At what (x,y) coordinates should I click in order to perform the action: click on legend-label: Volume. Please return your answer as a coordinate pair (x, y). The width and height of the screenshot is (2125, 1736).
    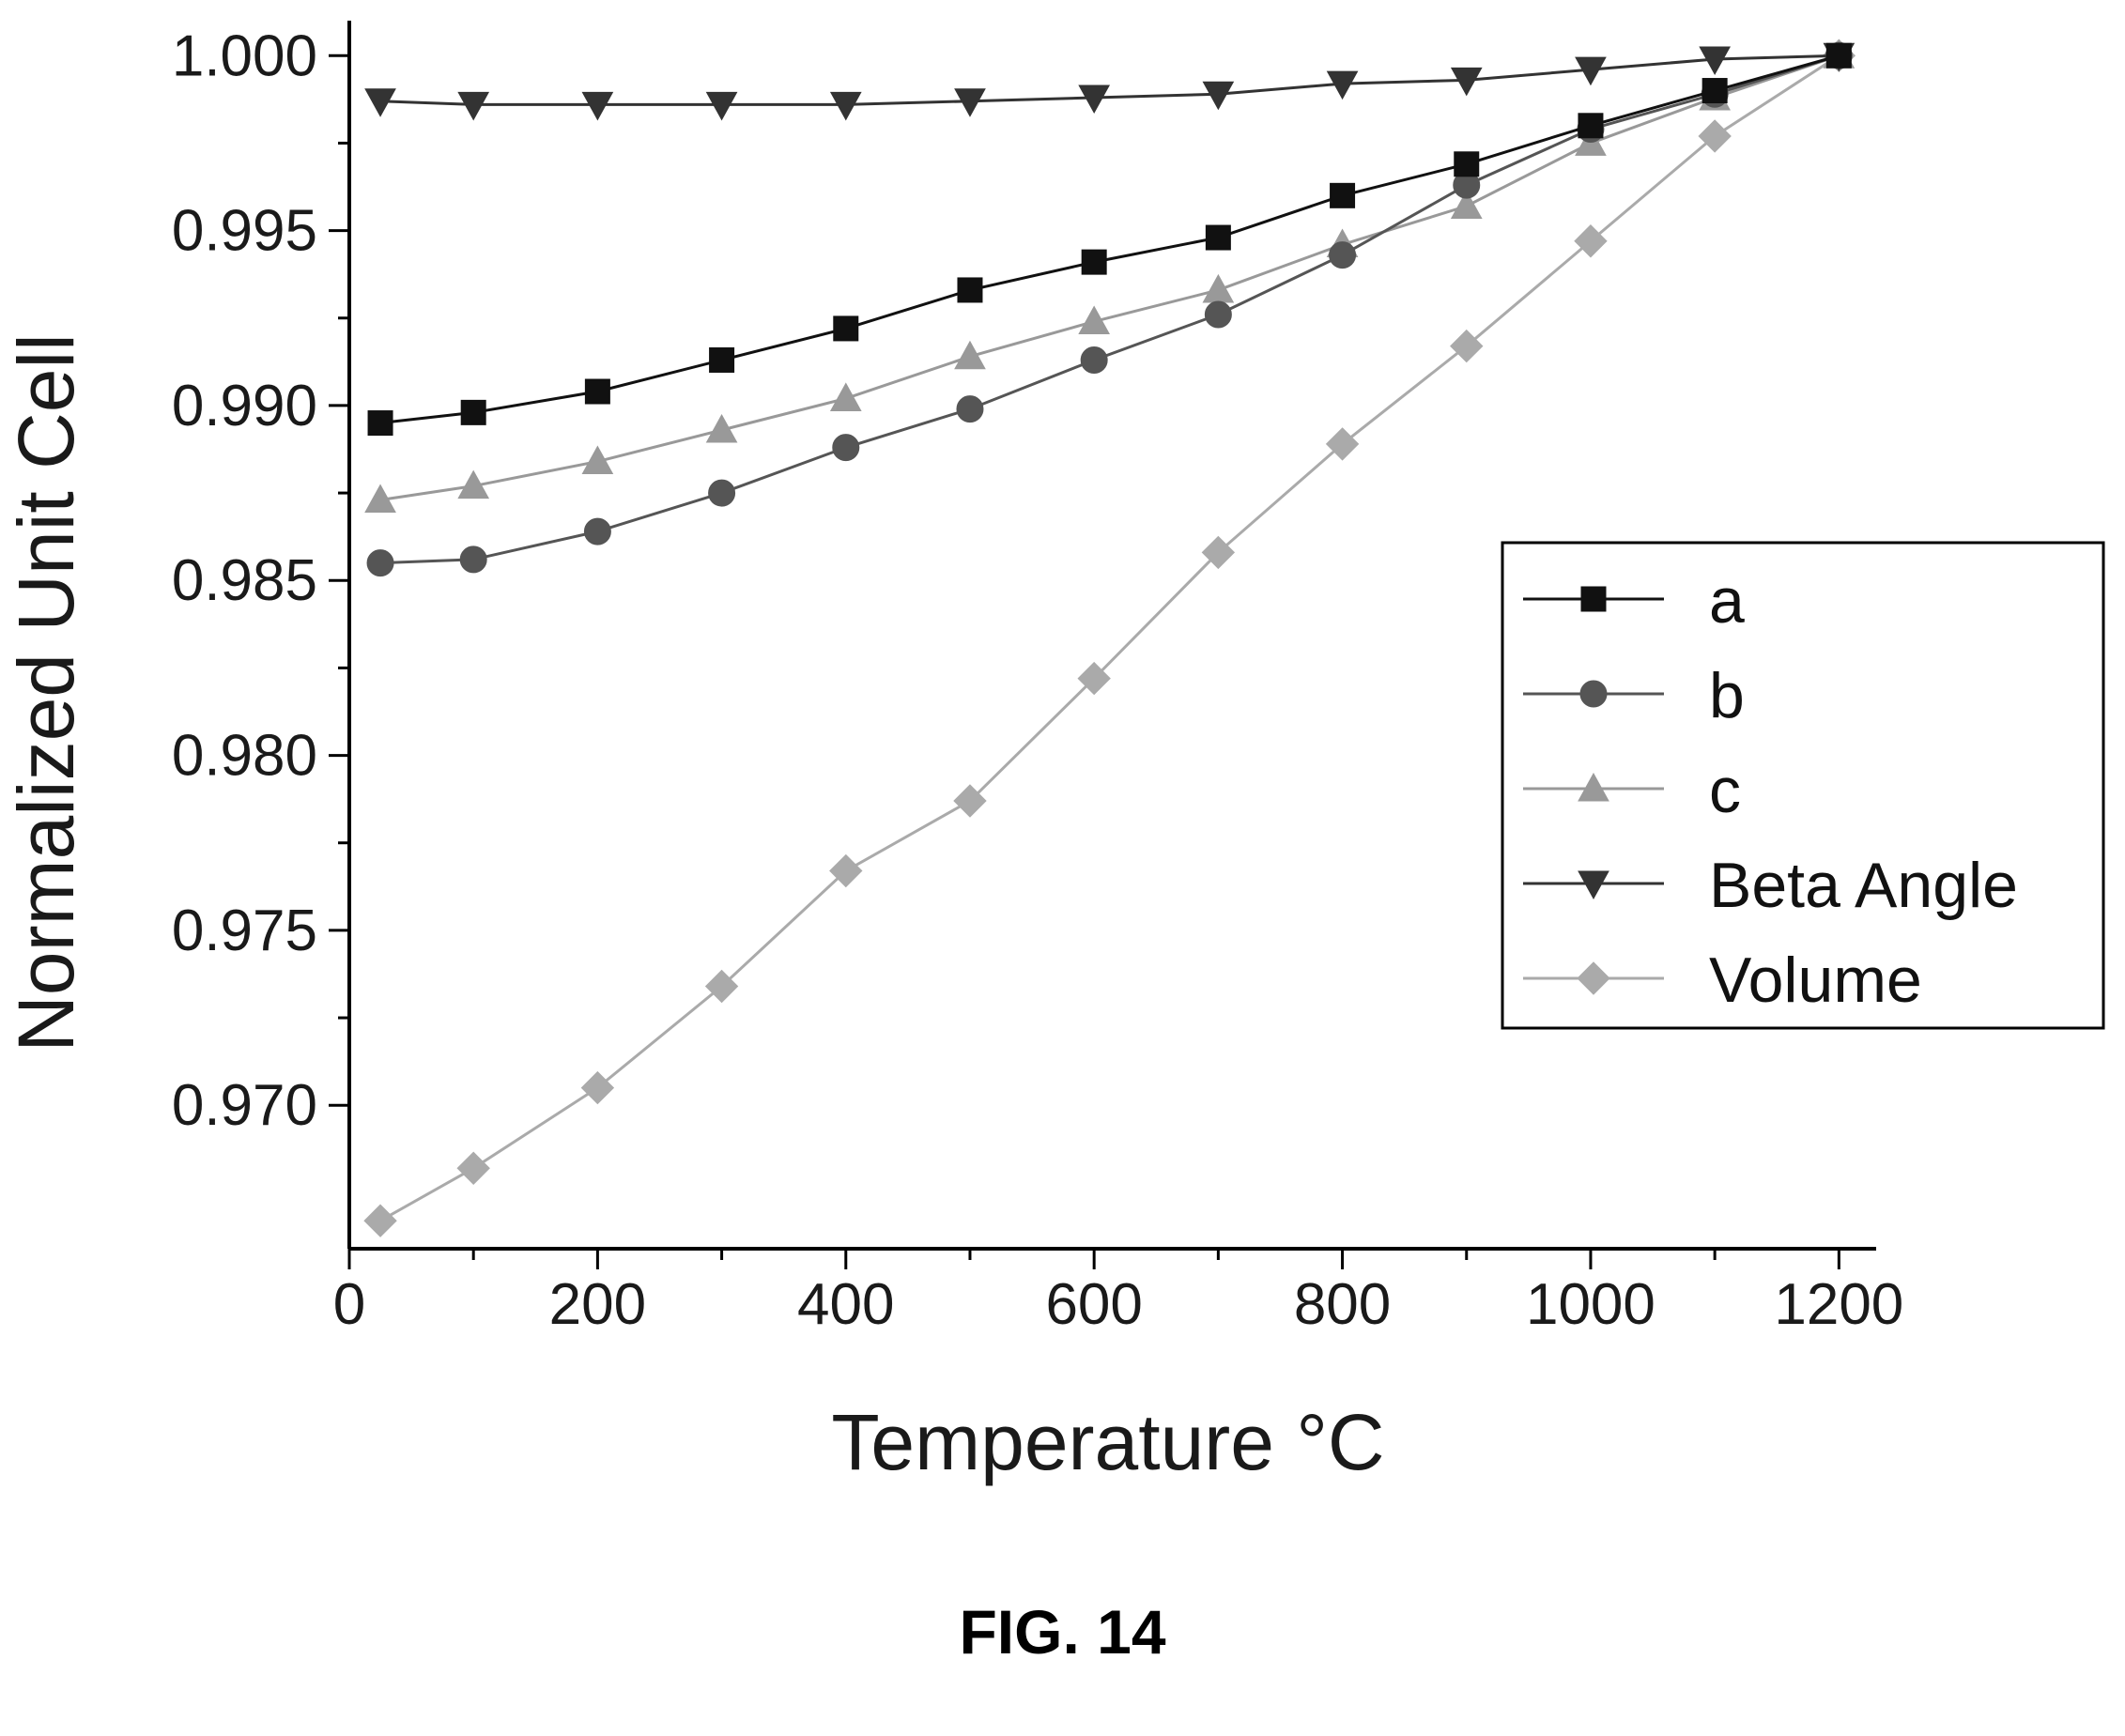
    Looking at the image, I should click on (1815, 980).